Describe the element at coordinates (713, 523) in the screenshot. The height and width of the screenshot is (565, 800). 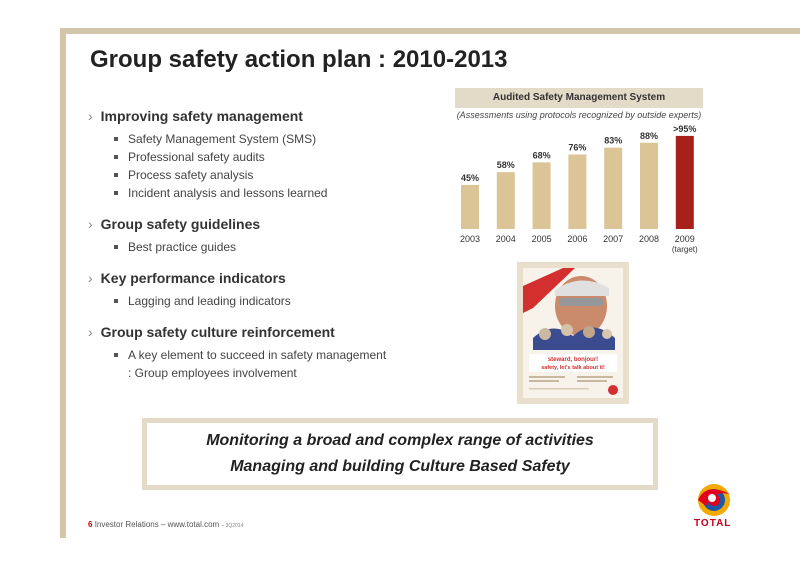
I see `total-logo-text: TOTAL` at that location.